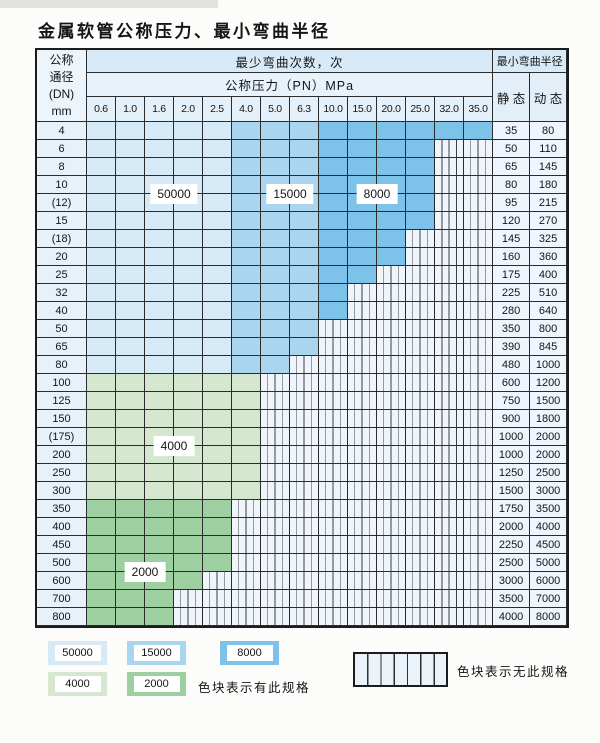 This screenshot has width=600, height=743. What do you see at coordinates (130, 109) in the screenshot?
I see `pressure-col-header: 1.0` at bounding box center [130, 109].